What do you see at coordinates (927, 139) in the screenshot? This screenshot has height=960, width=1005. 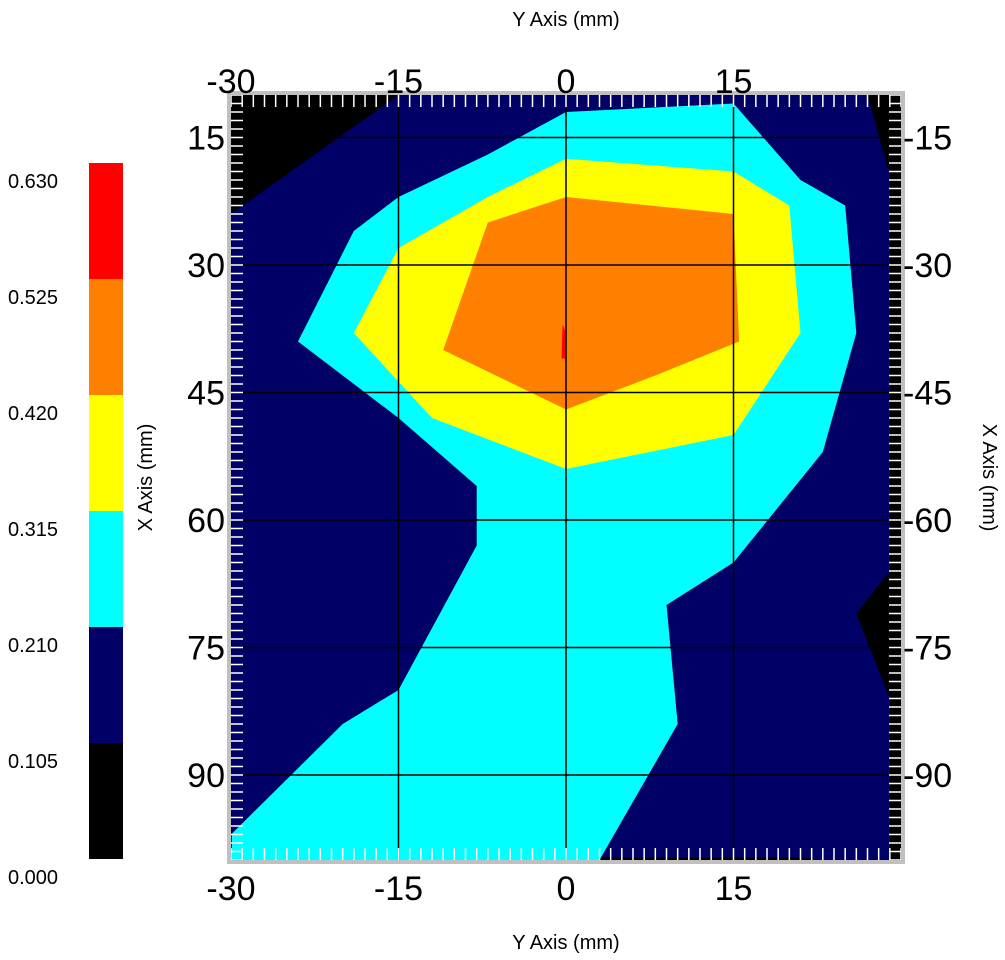 I see `right-tick-label: -15` at bounding box center [927, 139].